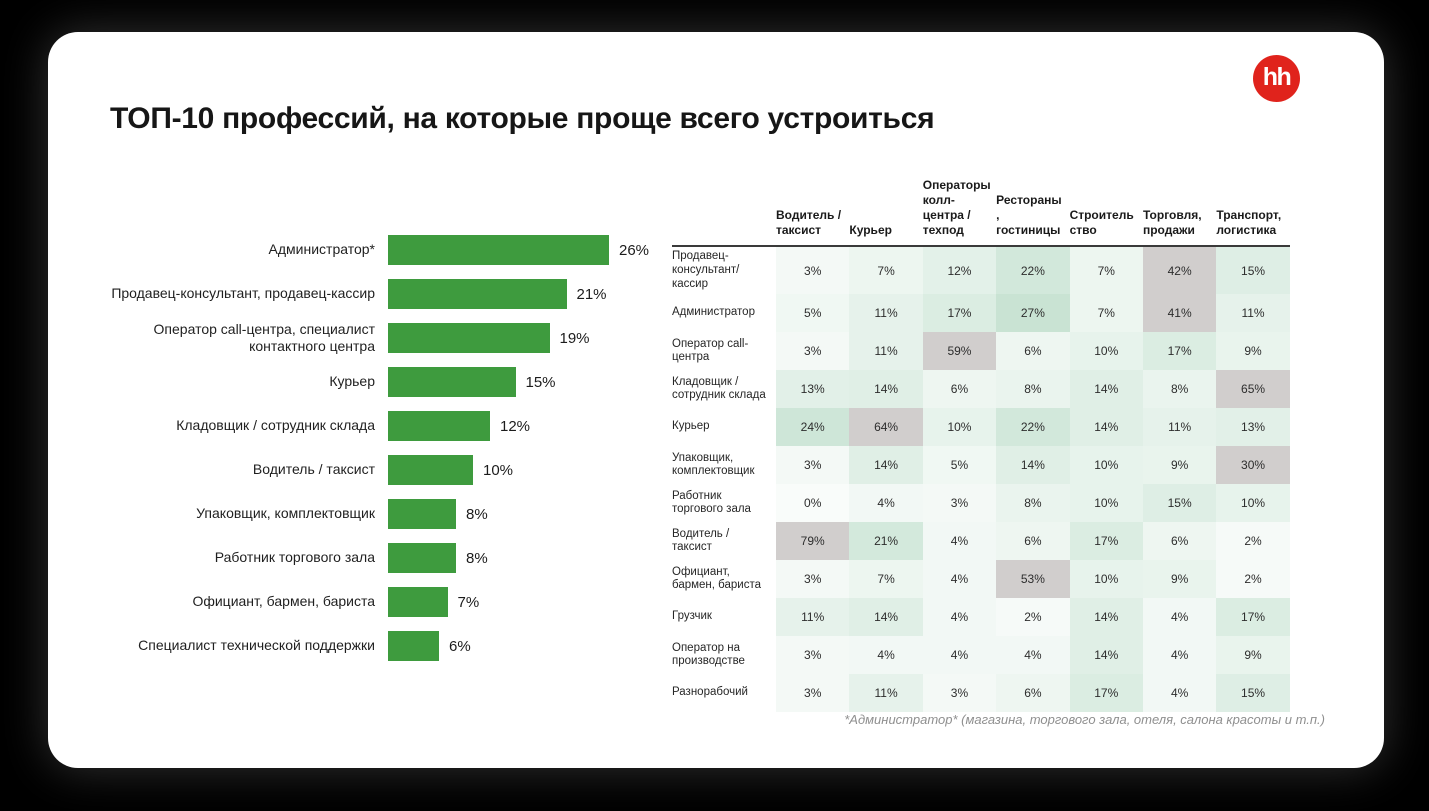 The height and width of the screenshot is (811, 1429). Describe the element at coordinates (1253, 389) in the screenshot. I see `heatmap-cell: 65%` at that location.